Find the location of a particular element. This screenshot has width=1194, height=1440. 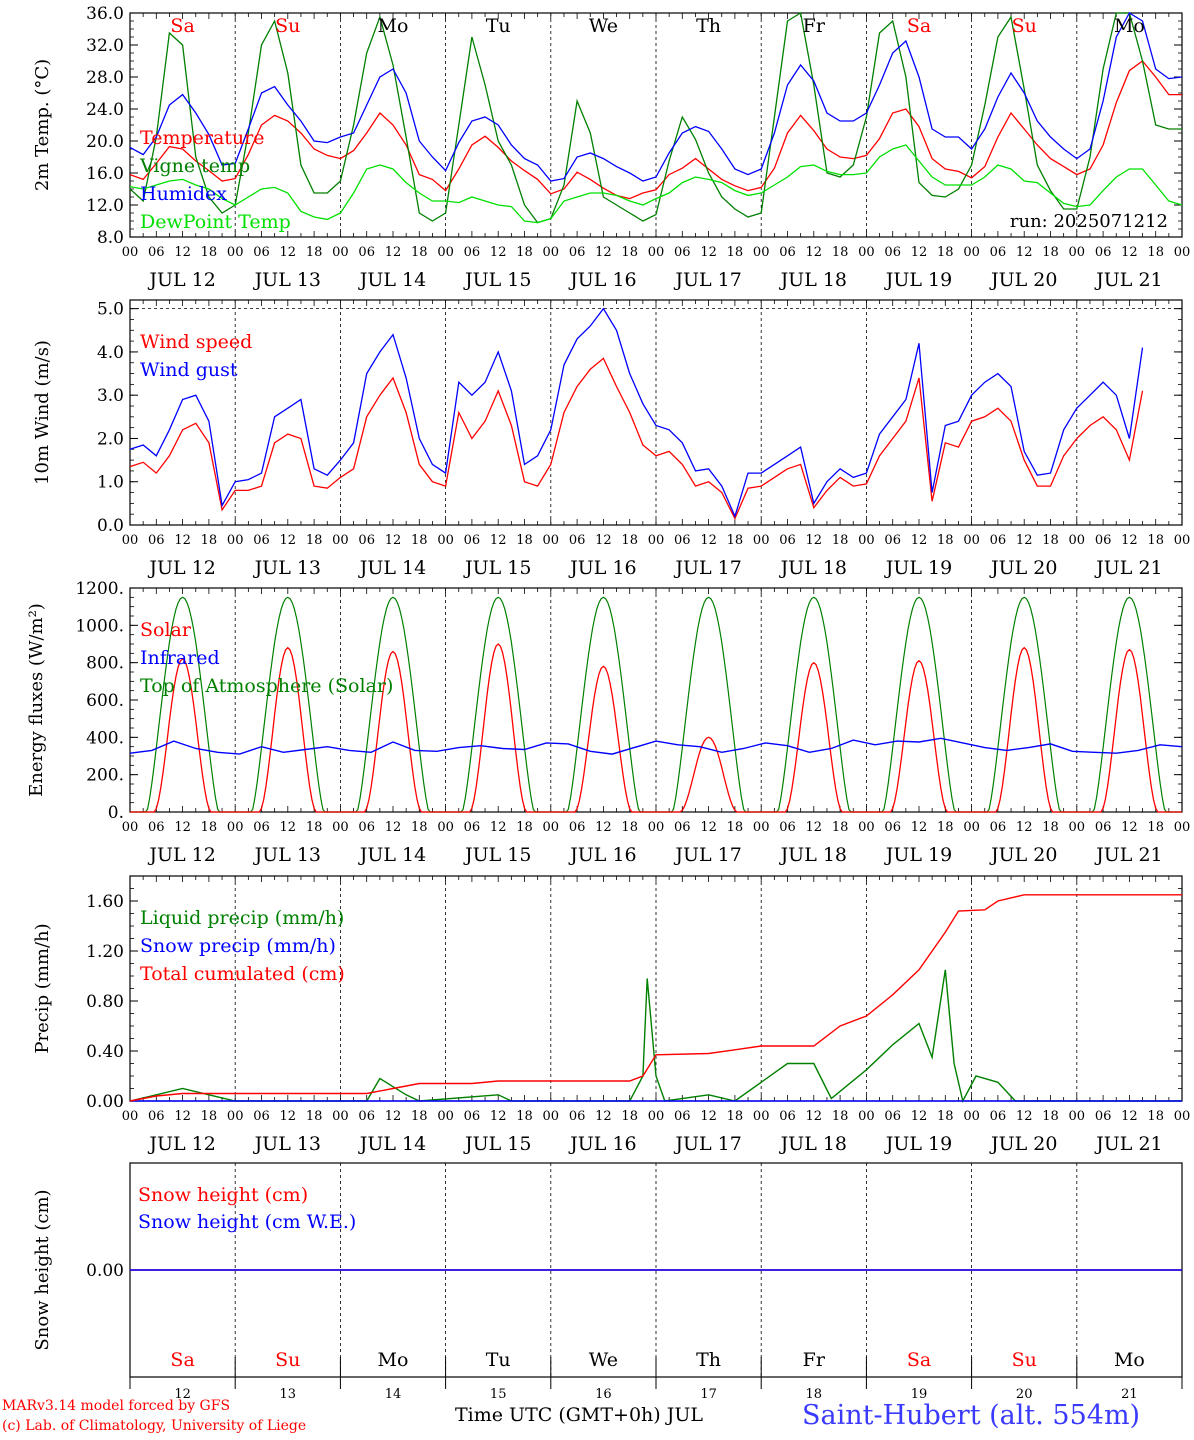

series-line-total-cumulated-cm- is located at coordinates (655, 998).